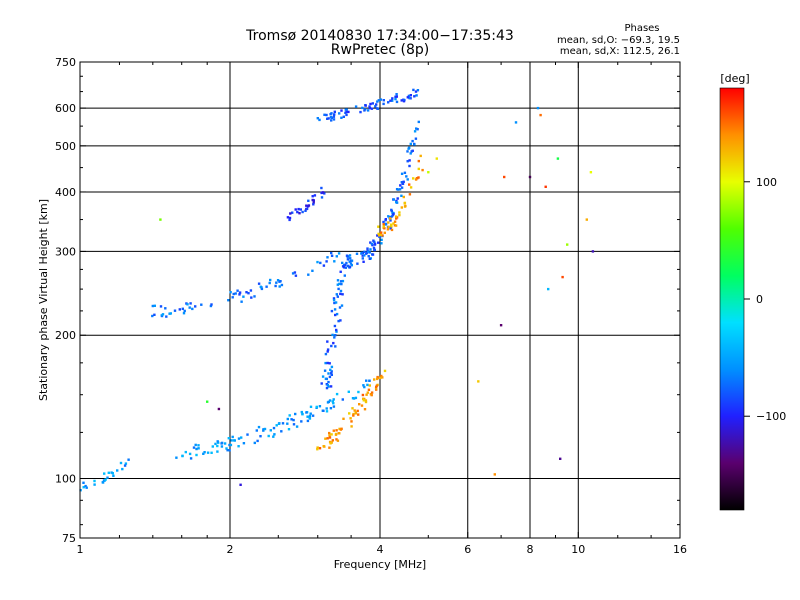  Describe the element at coordinates (43, 300) in the screenshot. I see `y-axis-label: Stationary phase Virtual Height [km]` at that location.